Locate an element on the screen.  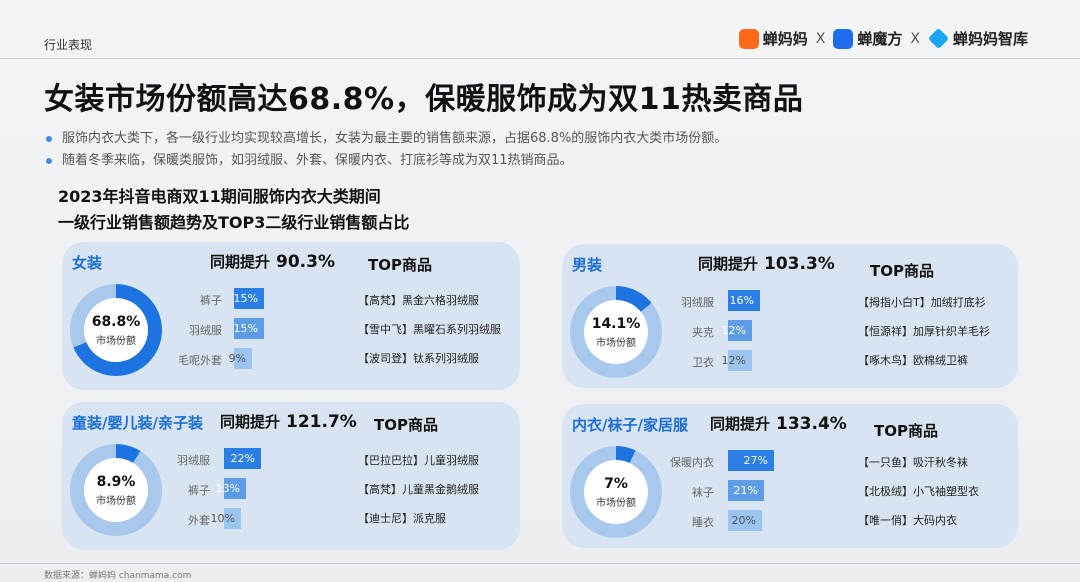
top-product-item: 【高梵】儿童黑金鹅绒服 is located at coordinates (418, 489).